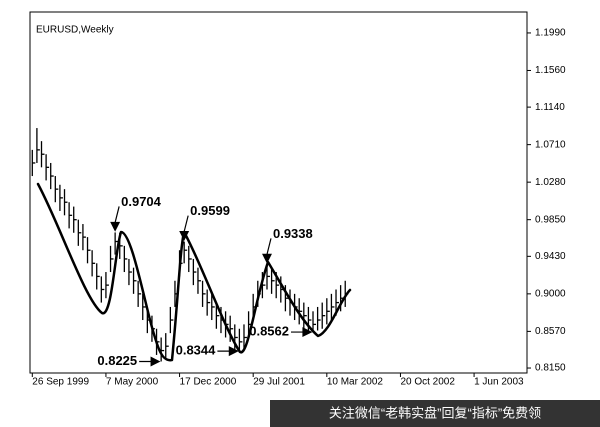 Image resolution: width=600 pixels, height=427 pixels. Describe the element at coordinates (550, 368) in the screenshot. I see `y-tick-label: 0.8150` at that location.